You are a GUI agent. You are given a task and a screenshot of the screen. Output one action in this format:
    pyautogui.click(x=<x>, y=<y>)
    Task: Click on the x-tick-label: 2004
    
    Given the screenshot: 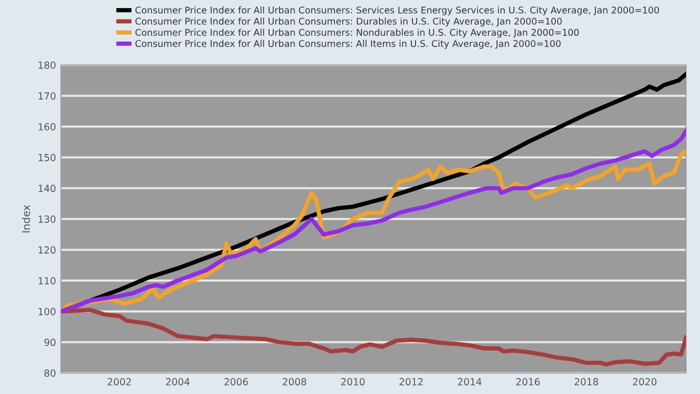 What is the action you would take?
    pyautogui.click(x=178, y=382)
    